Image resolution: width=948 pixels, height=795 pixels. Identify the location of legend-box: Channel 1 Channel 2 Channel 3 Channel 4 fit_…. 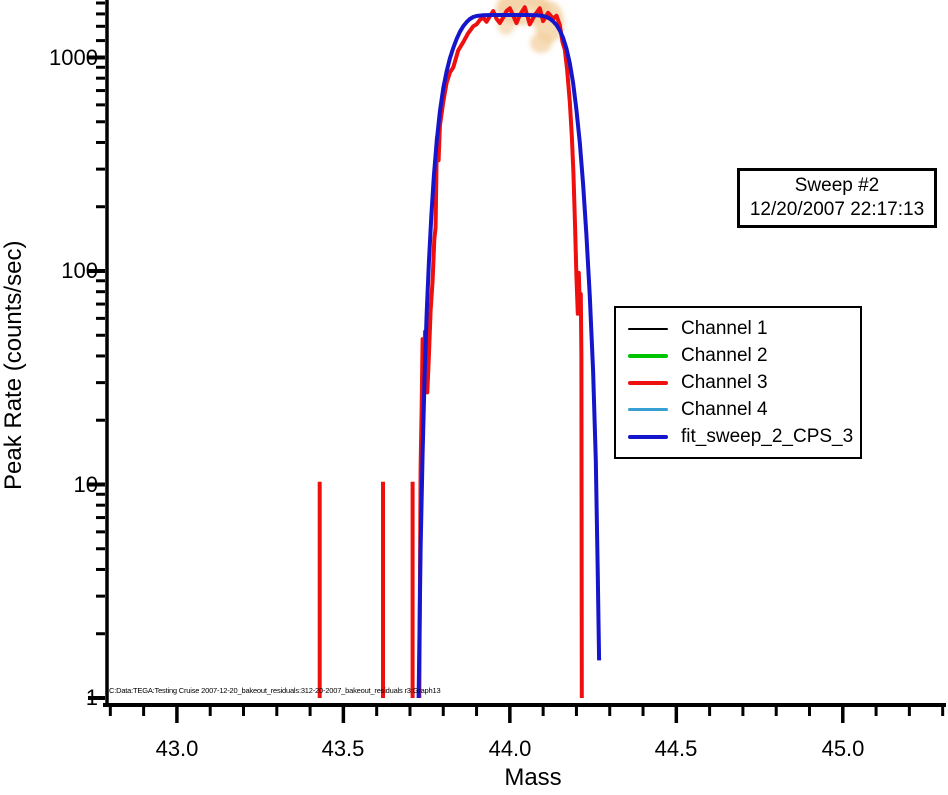
(738, 382).